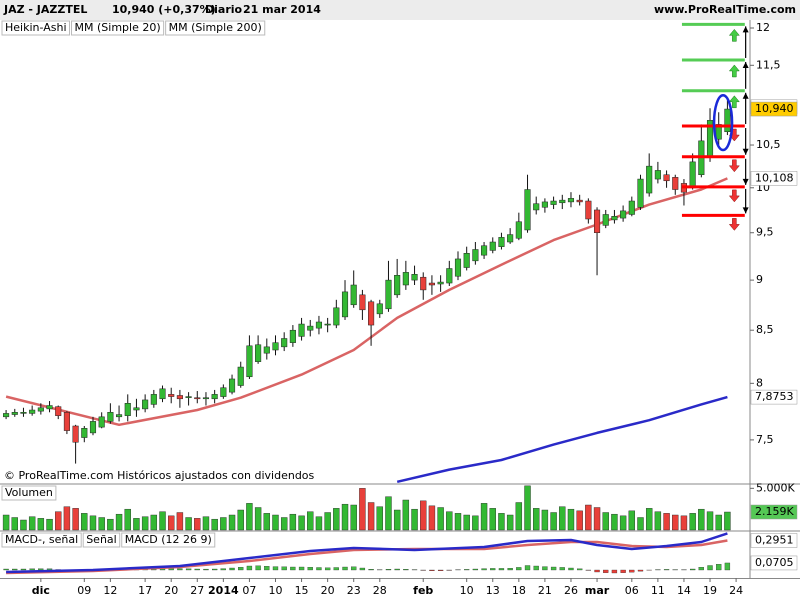  What do you see at coordinates (632, 590) in the screenshot?
I see `x-tick-label: 06` at bounding box center [632, 590].